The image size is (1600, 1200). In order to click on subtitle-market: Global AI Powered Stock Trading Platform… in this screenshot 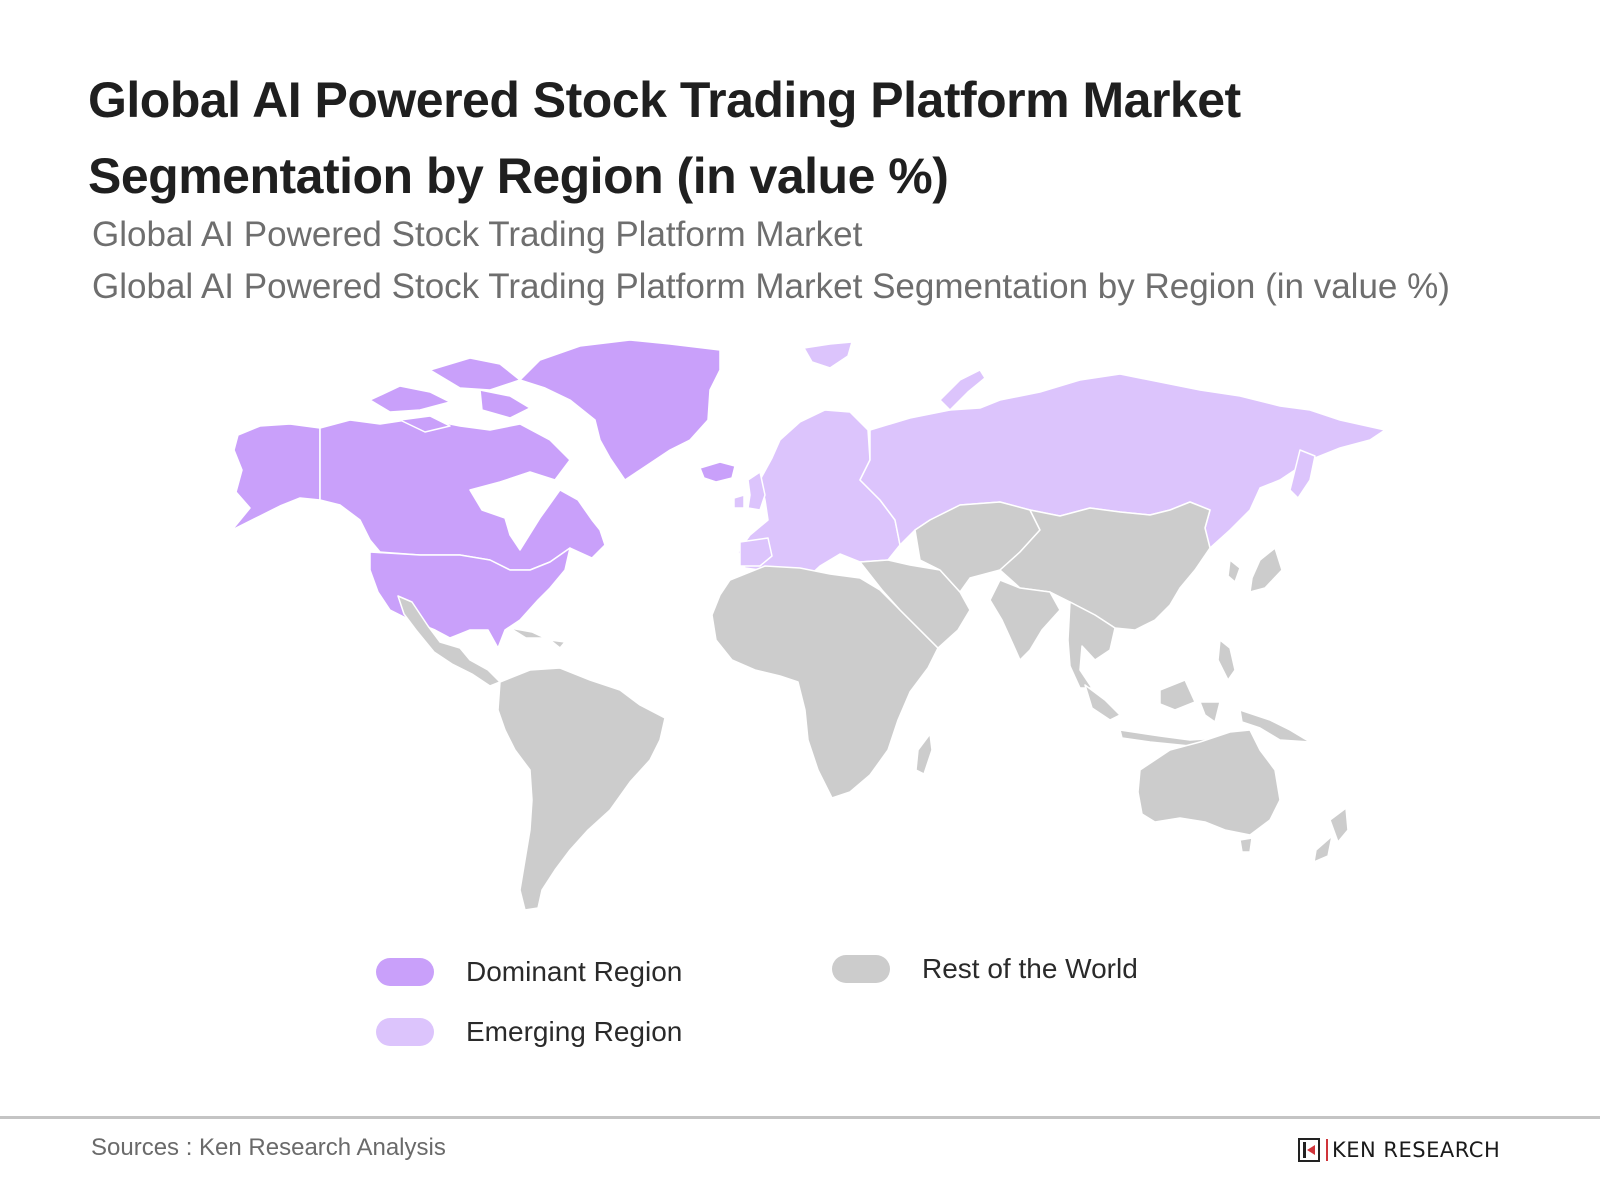, I will do `click(477, 234)`.